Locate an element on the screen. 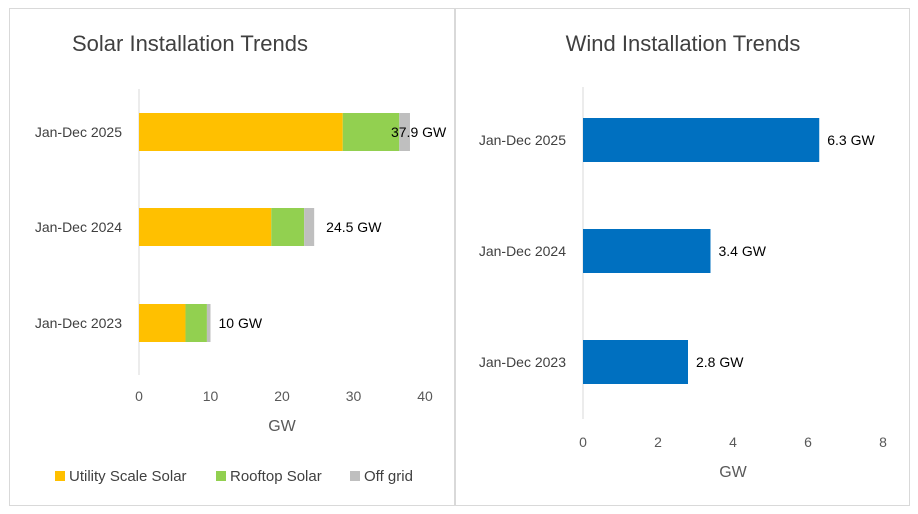 Image resolution: width=918 pixels, height=514 pixels. x-tick-label: 20 is located at coordinates (282, 396).